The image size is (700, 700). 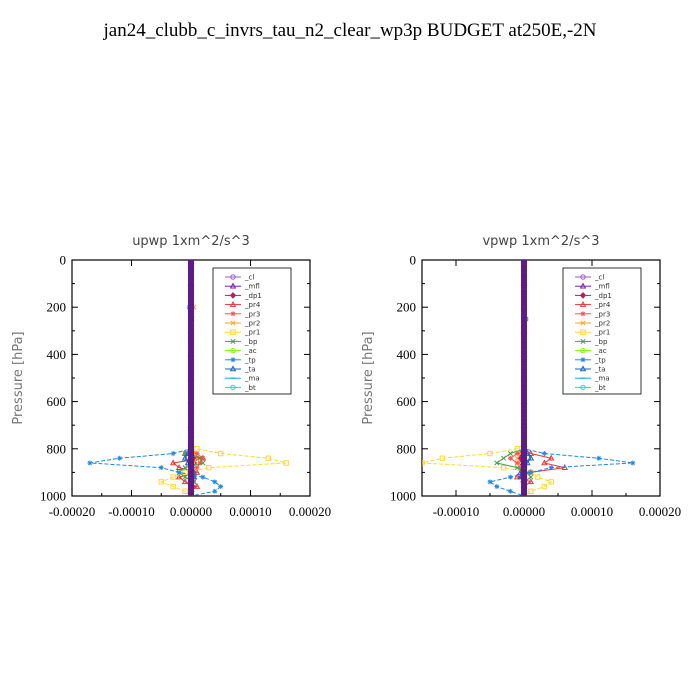 I want to click on legend-marker-ta, so click(x=233, y=368).